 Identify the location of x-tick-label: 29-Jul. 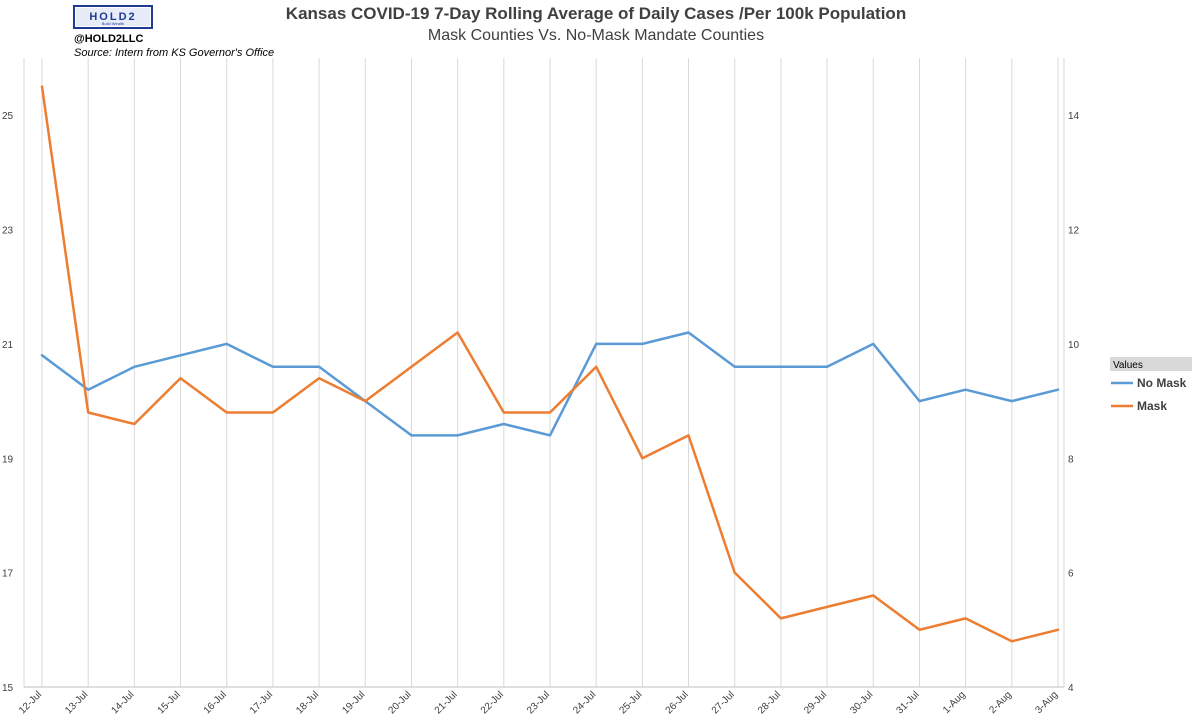
(815, 702).